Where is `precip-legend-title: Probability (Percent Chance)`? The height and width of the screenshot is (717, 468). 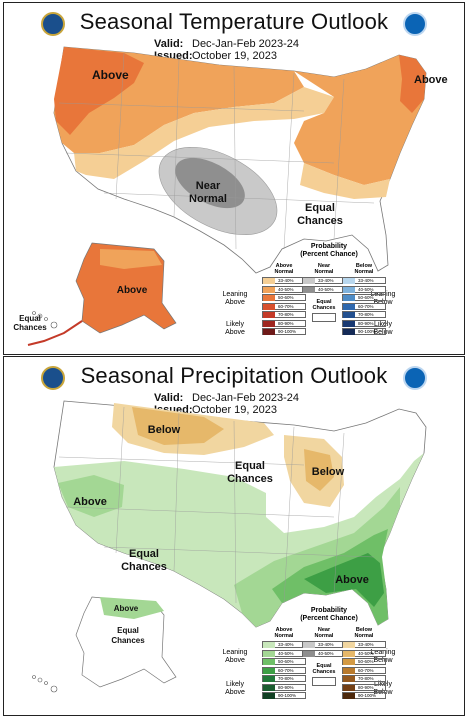 precip-legend-title: Probability (Percent Chance) is located at coordinates (329, 615).